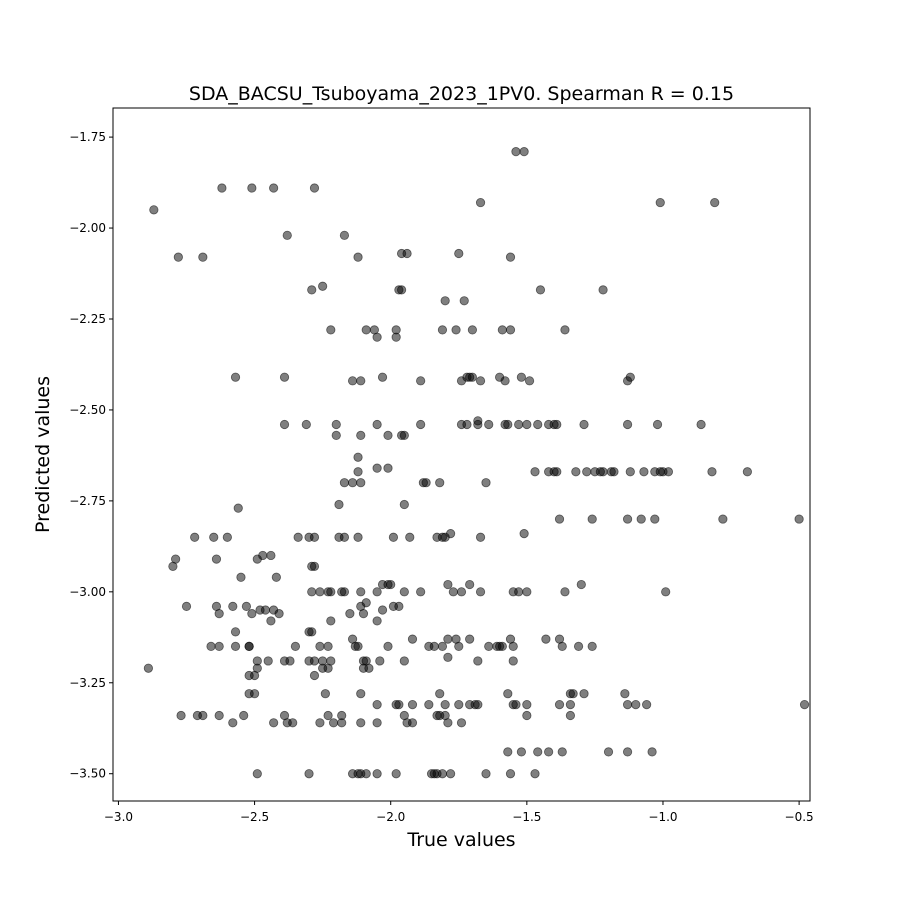 The image size is (900, 905). Describe the element at coordinates (87, 410) in the screenshot. I see `y-tick-label: −2.50` at that location.